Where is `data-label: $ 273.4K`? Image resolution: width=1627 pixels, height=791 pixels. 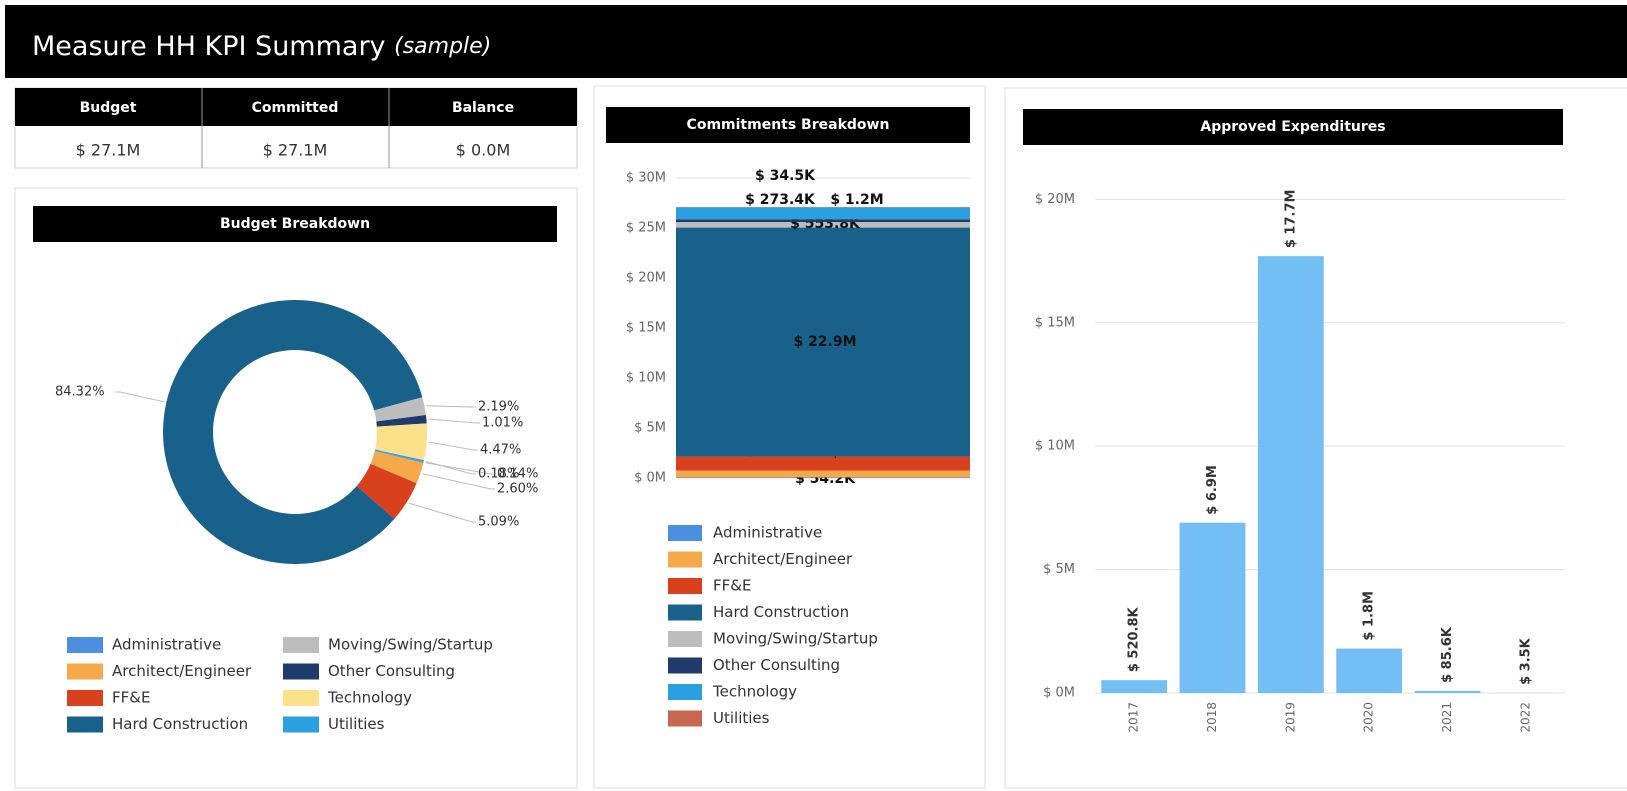 data-label: $ 273.4K is located at coordinates (780, 200).